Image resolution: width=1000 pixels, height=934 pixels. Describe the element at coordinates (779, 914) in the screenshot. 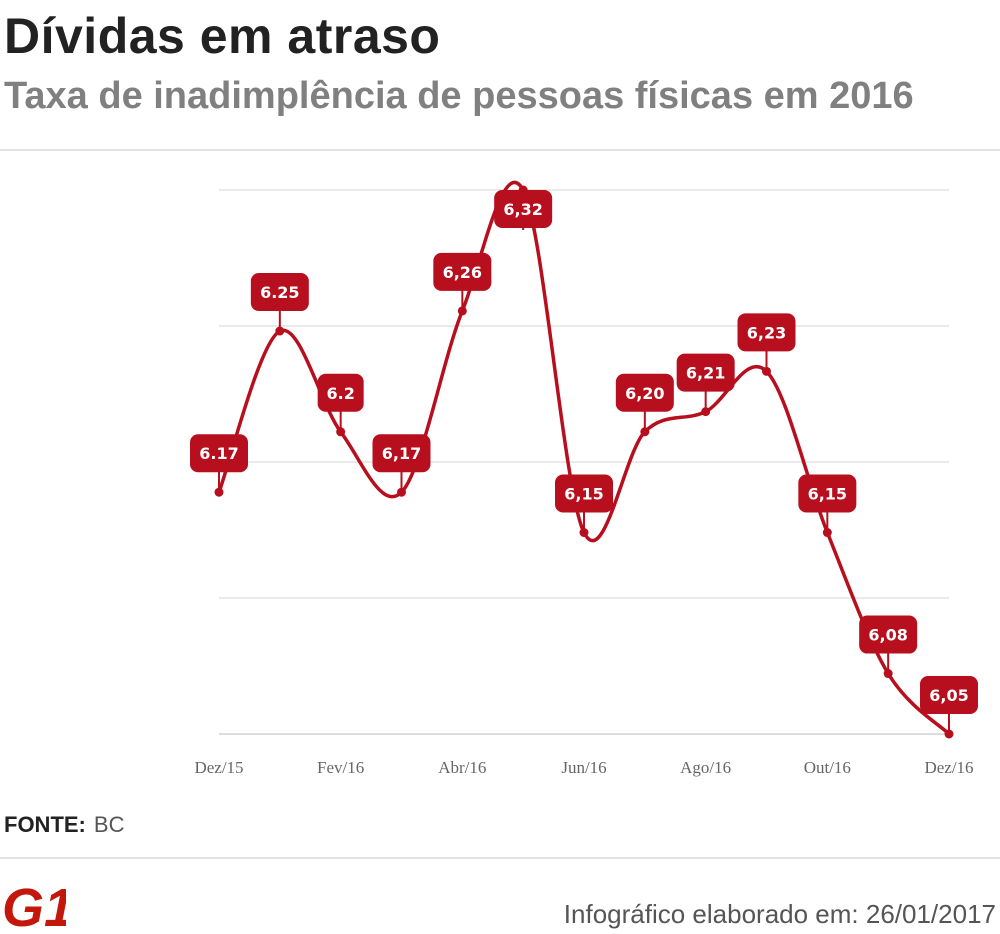

I see `infographic-credit: Infográfico elaborado em: 26/01/2017` at that location.